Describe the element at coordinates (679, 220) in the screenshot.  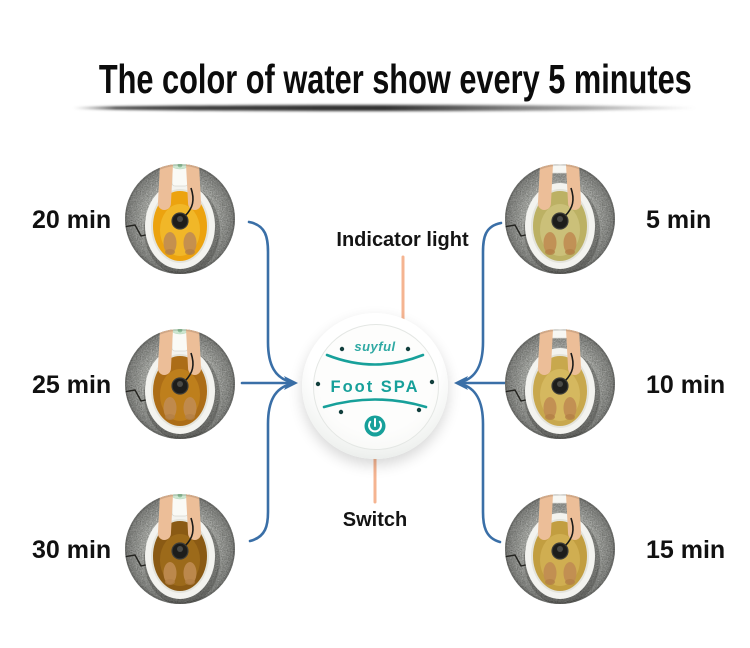
I see `time-label-5min: 5 min` at that location.